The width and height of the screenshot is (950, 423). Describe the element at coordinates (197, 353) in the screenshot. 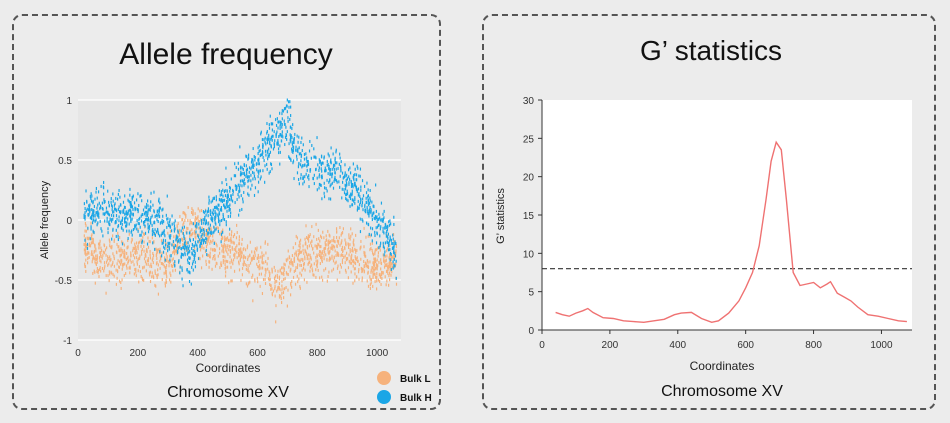

I see `x-tick-label: 400` at that location.